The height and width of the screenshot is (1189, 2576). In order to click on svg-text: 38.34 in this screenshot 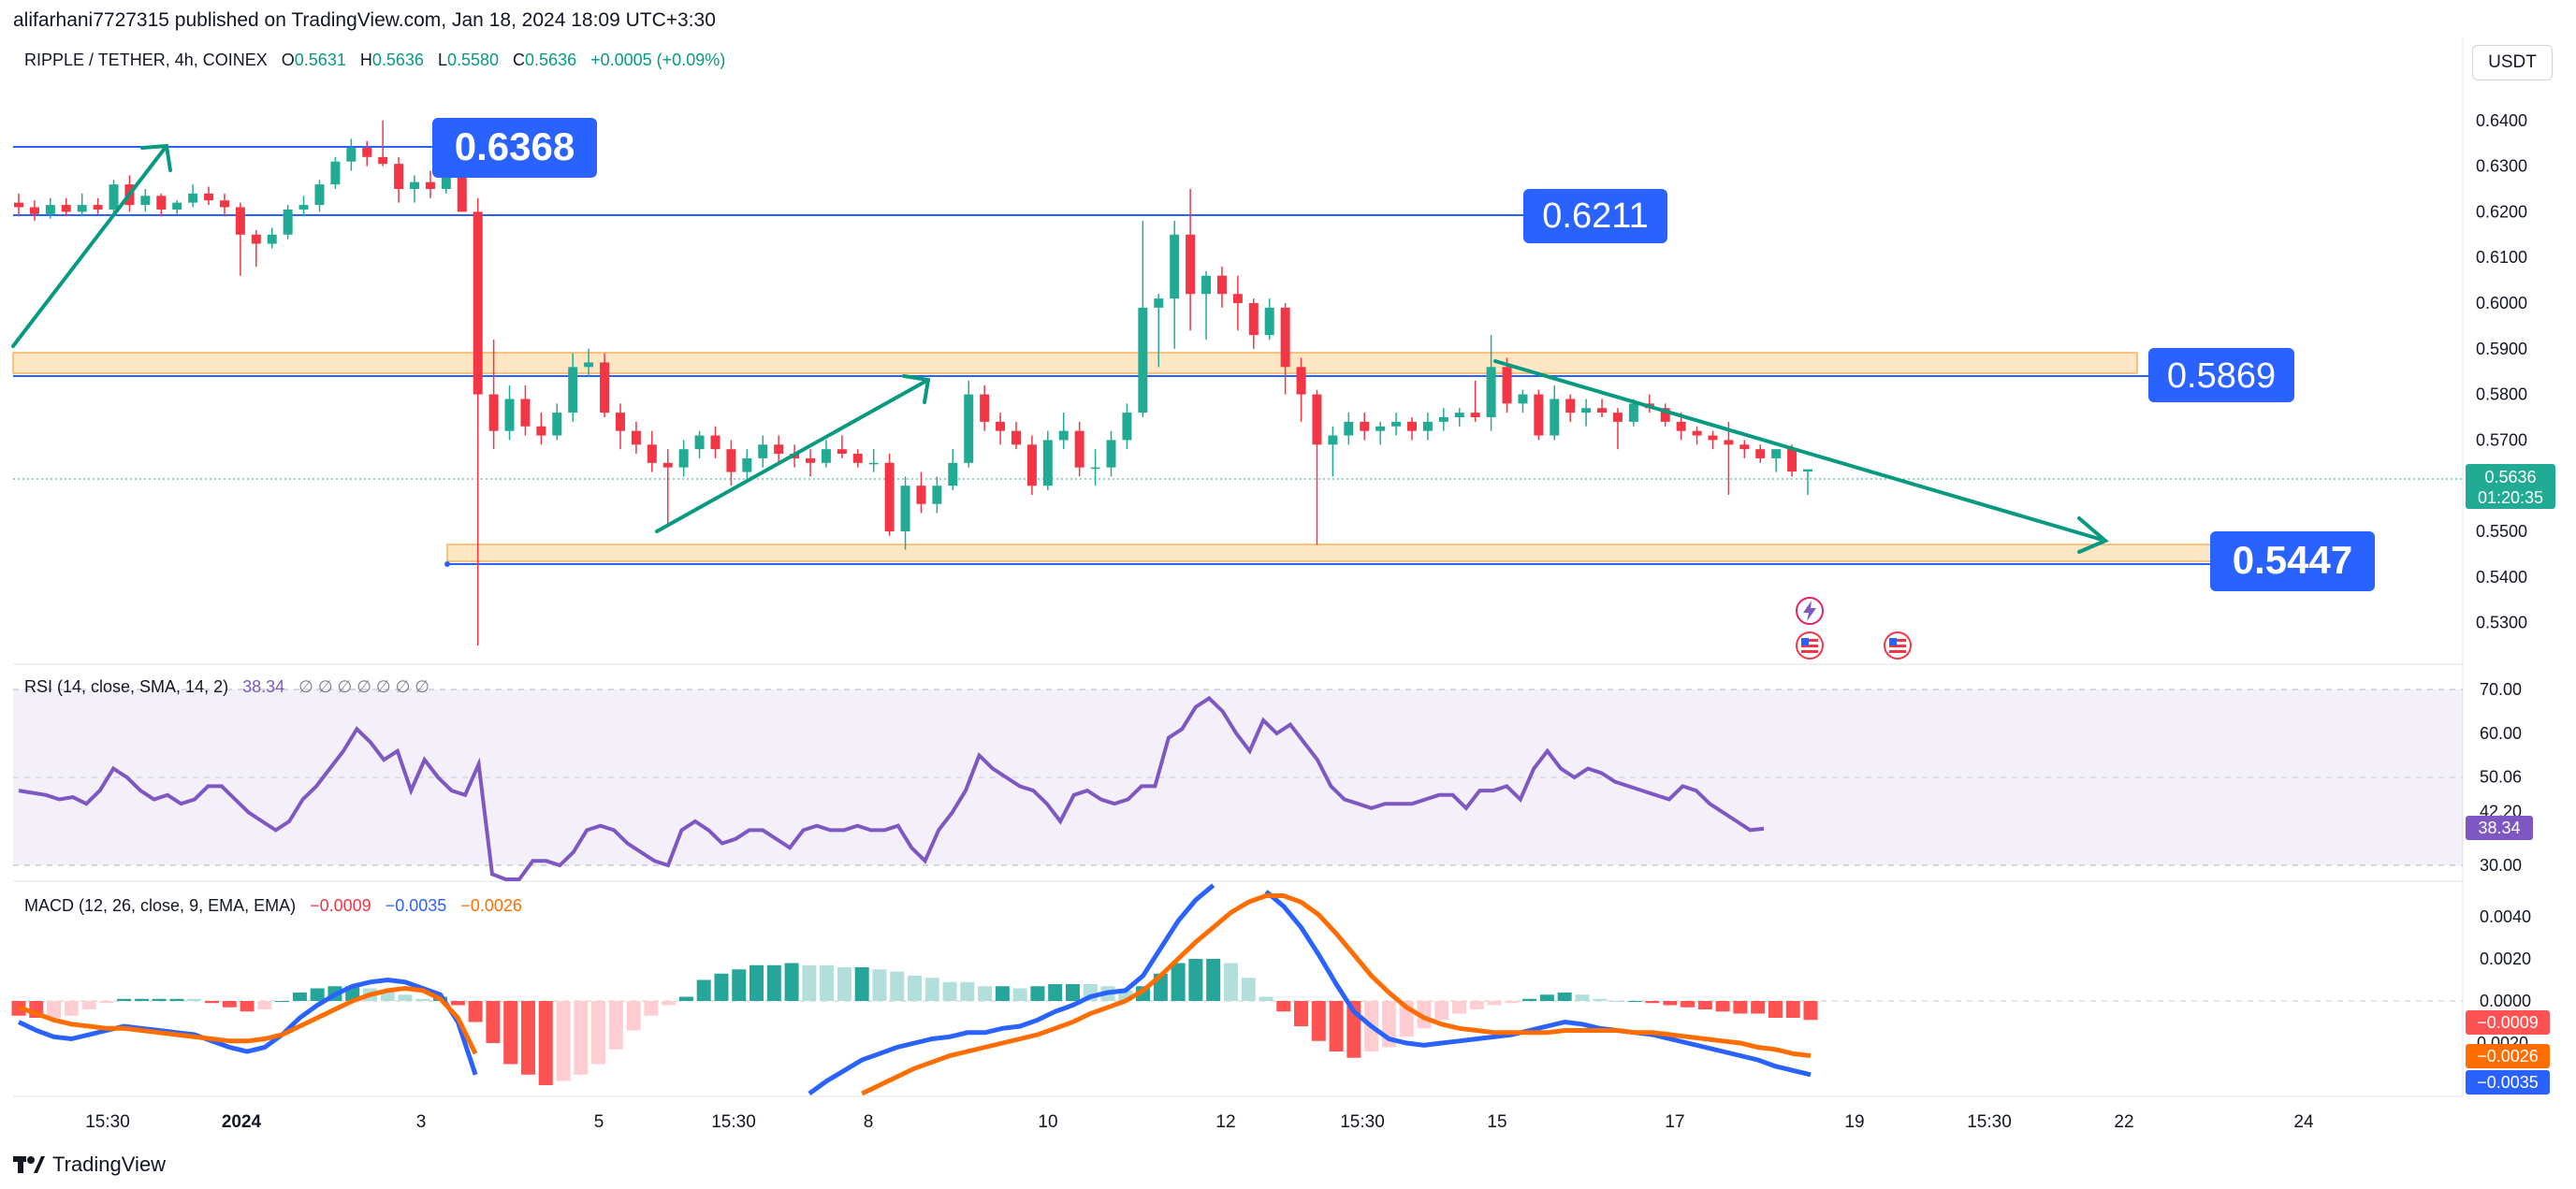, I will do `click(2499, 828)`.